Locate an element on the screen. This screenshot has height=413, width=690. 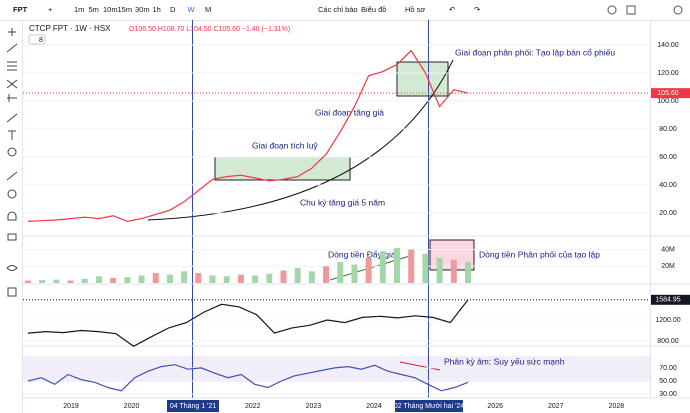
y-tick-label: 1200.00 is located at coordinates (667, 320).